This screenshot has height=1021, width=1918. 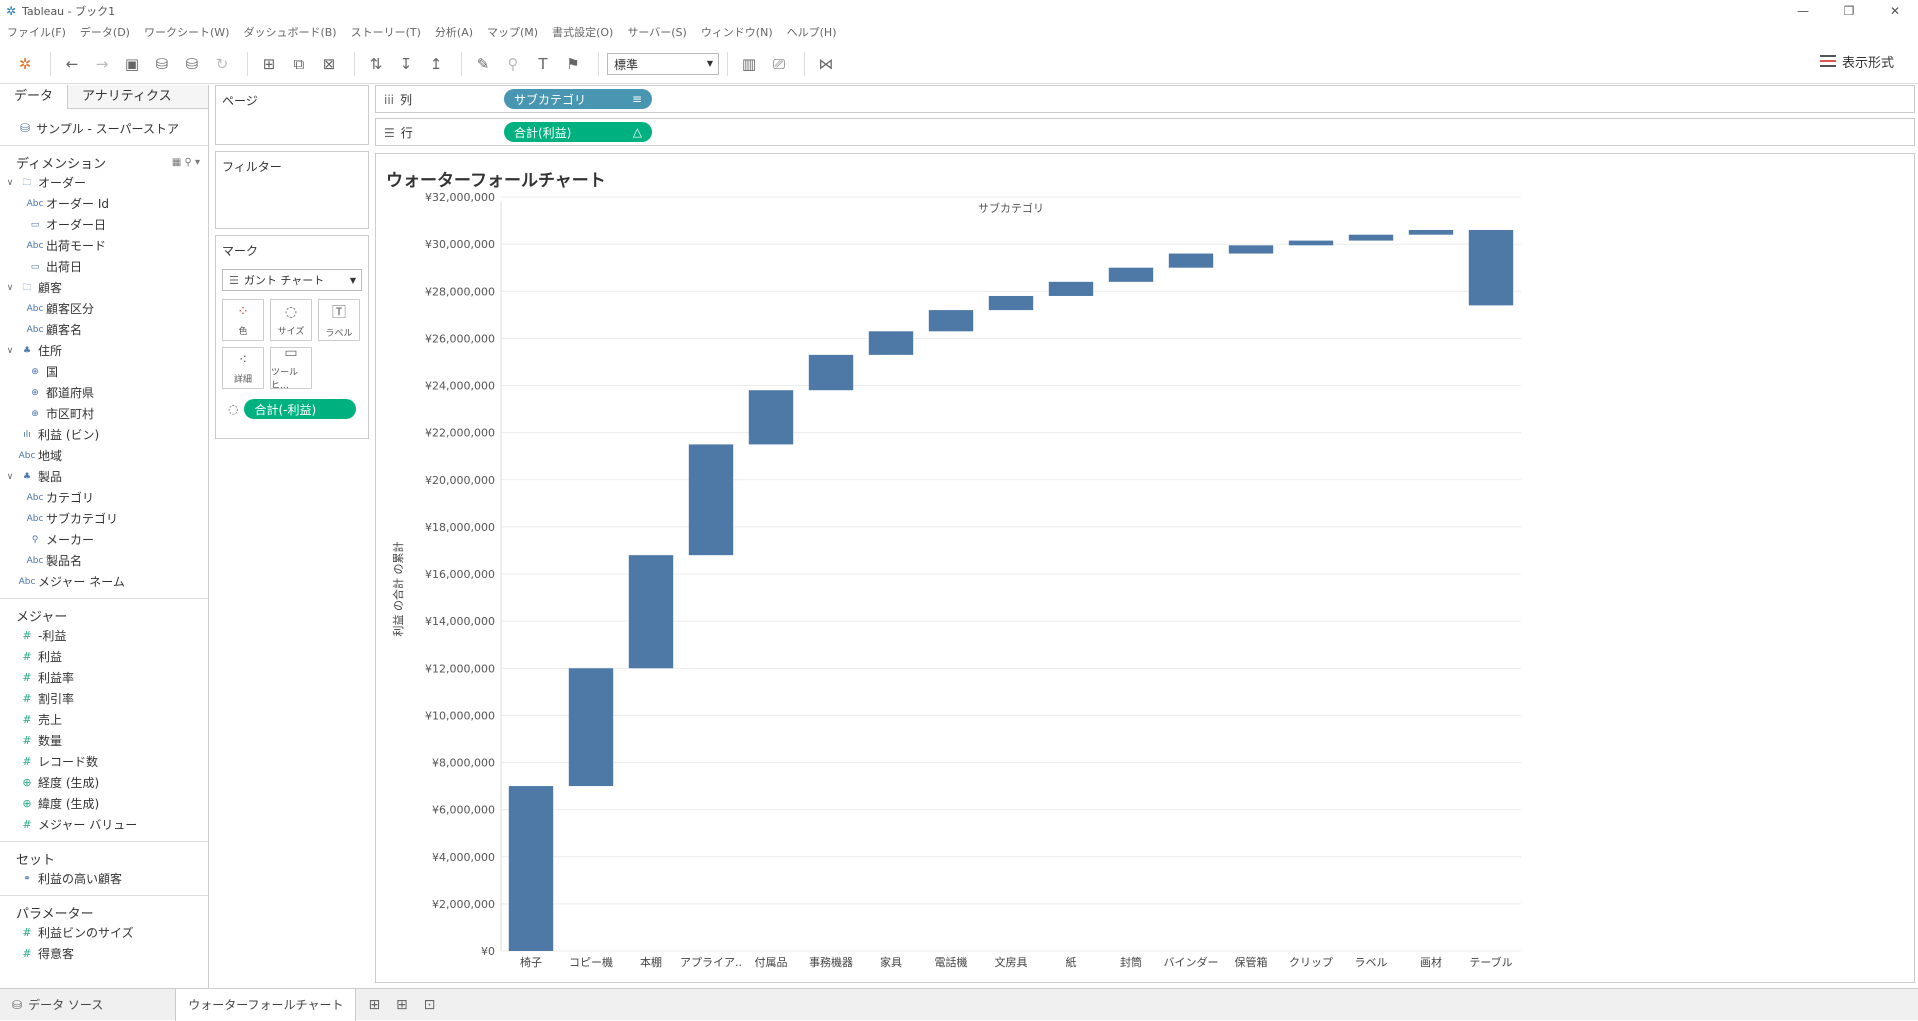 What do you see at coordinates (578, 99) in the screenshot?
I see `columns-pill: サブカテゴリ ≡` at bounding box center [578, 99].